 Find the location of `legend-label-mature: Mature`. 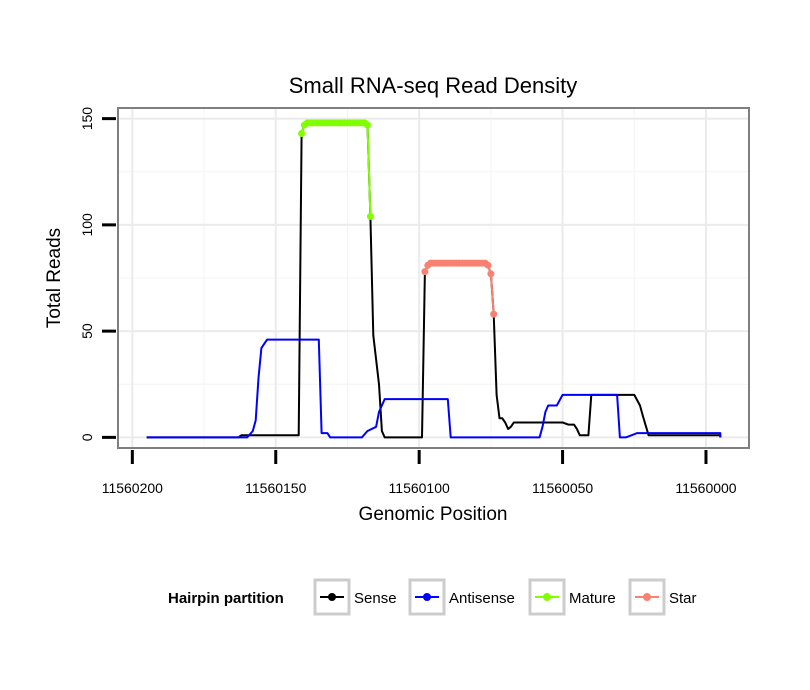

legend-label-mature: Mature is located at coordinates (592, 598).